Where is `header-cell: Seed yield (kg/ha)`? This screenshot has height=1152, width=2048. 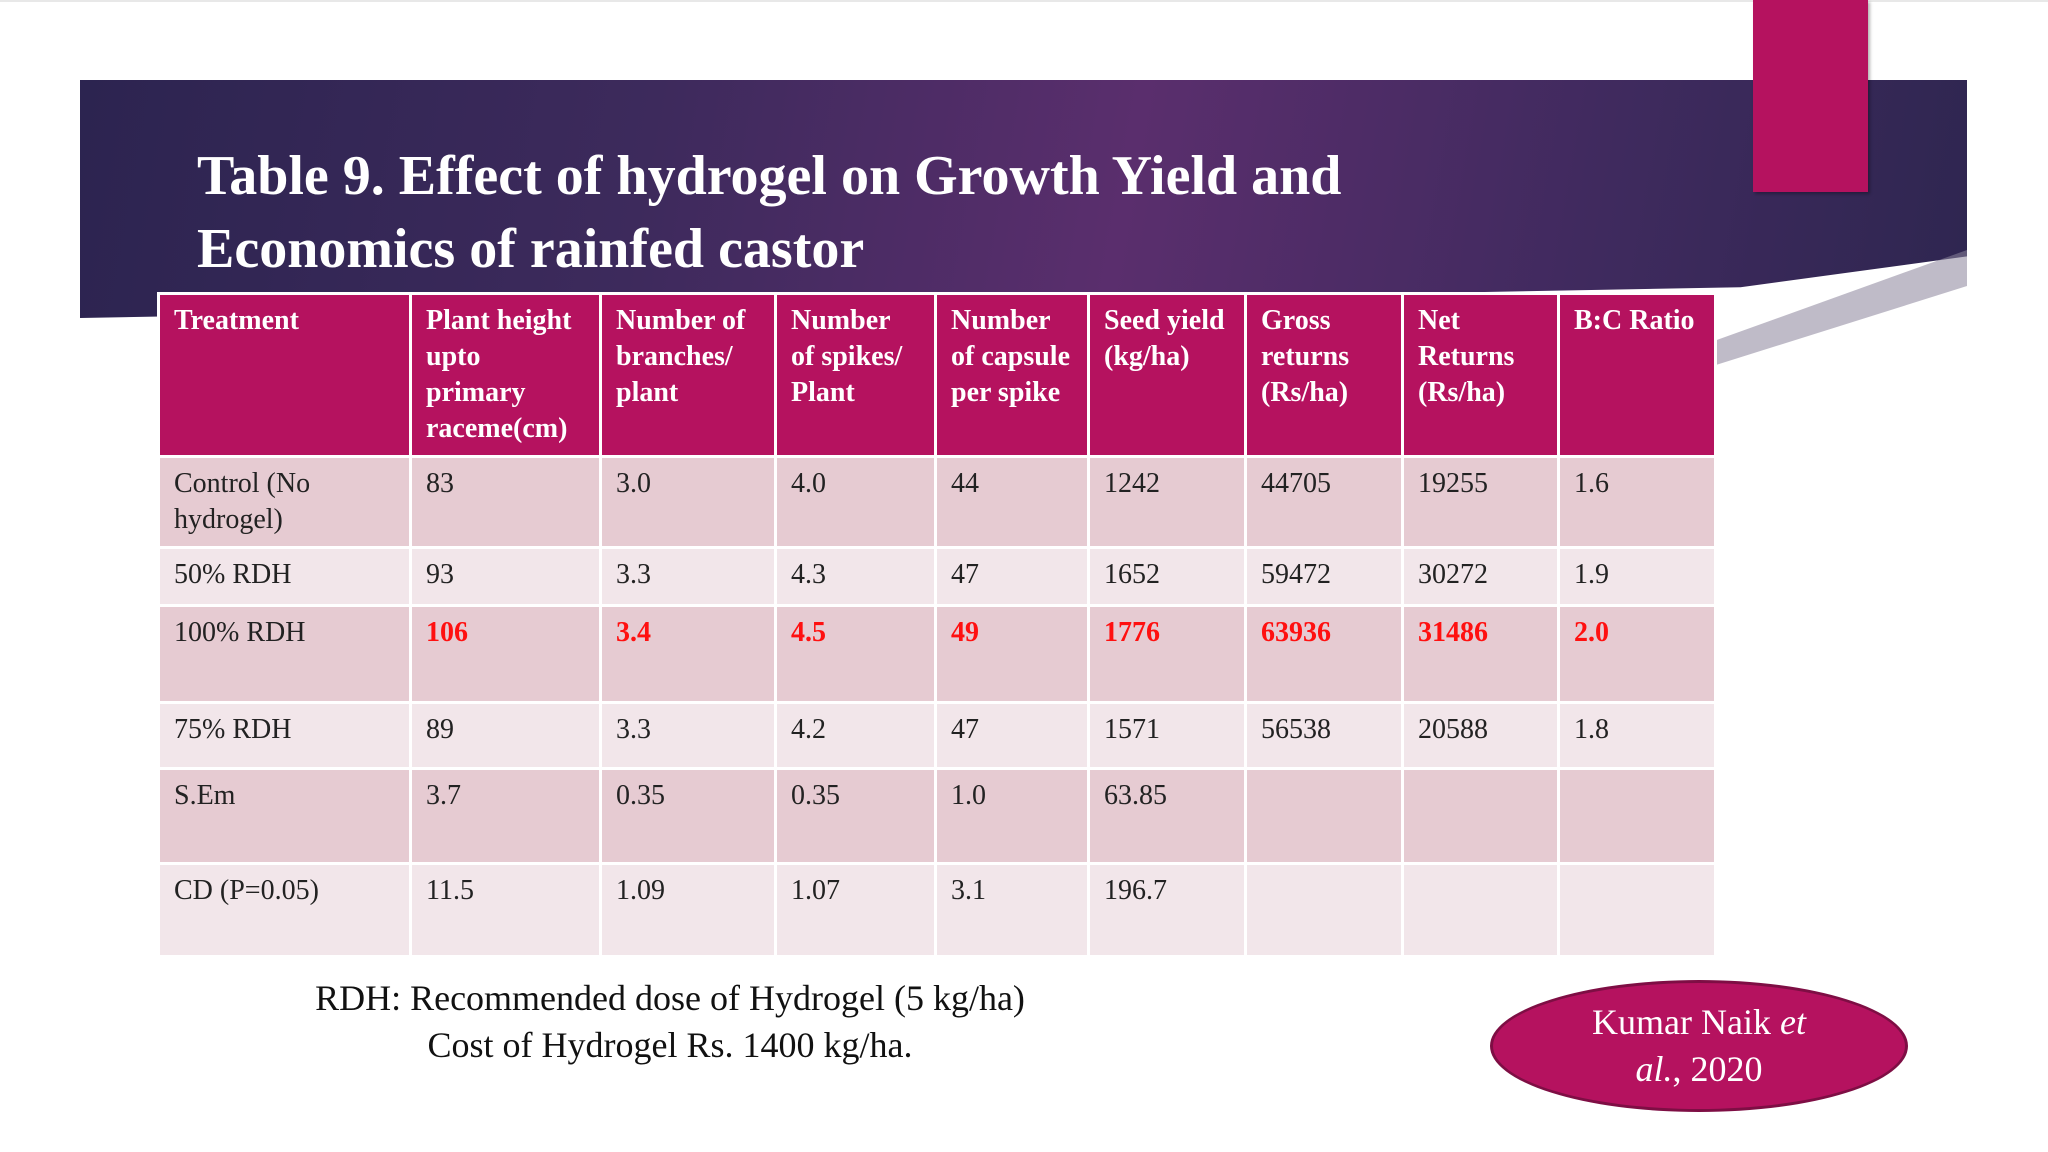
header-cell: Seed yield (kg/ha) is located at coordinates (1167, 375).